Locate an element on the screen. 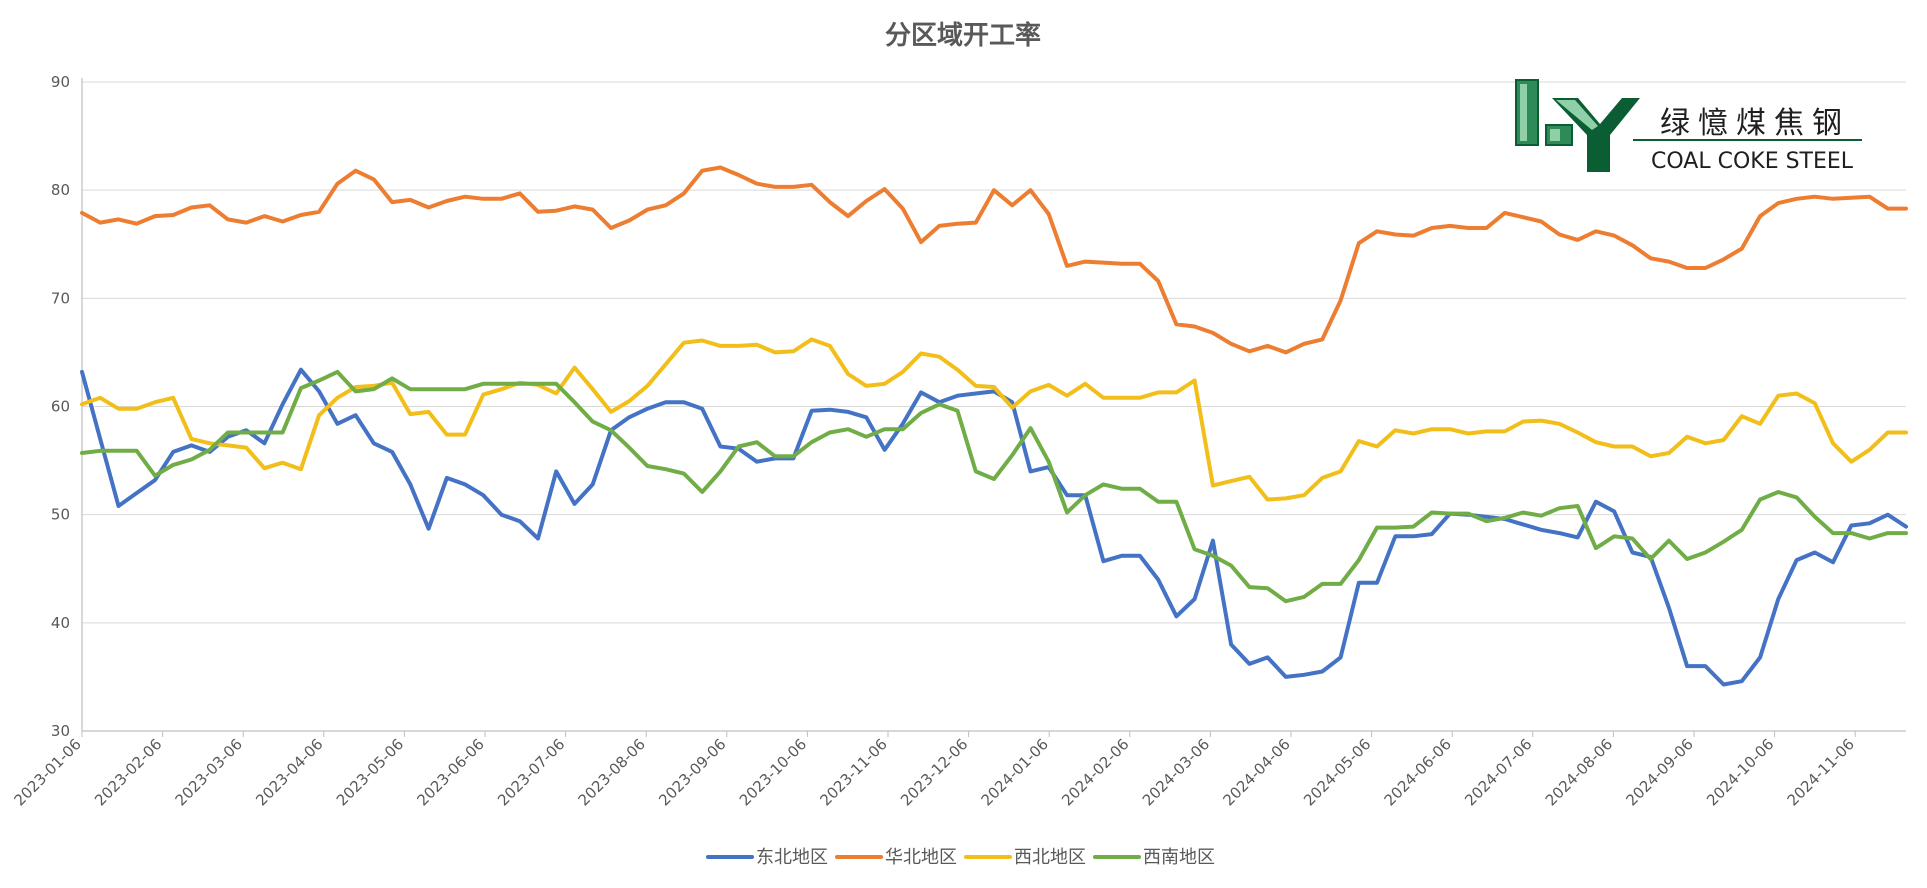 The image size is (1927, 888). y-tick-label: 60 is located at coordinates (60, 407).